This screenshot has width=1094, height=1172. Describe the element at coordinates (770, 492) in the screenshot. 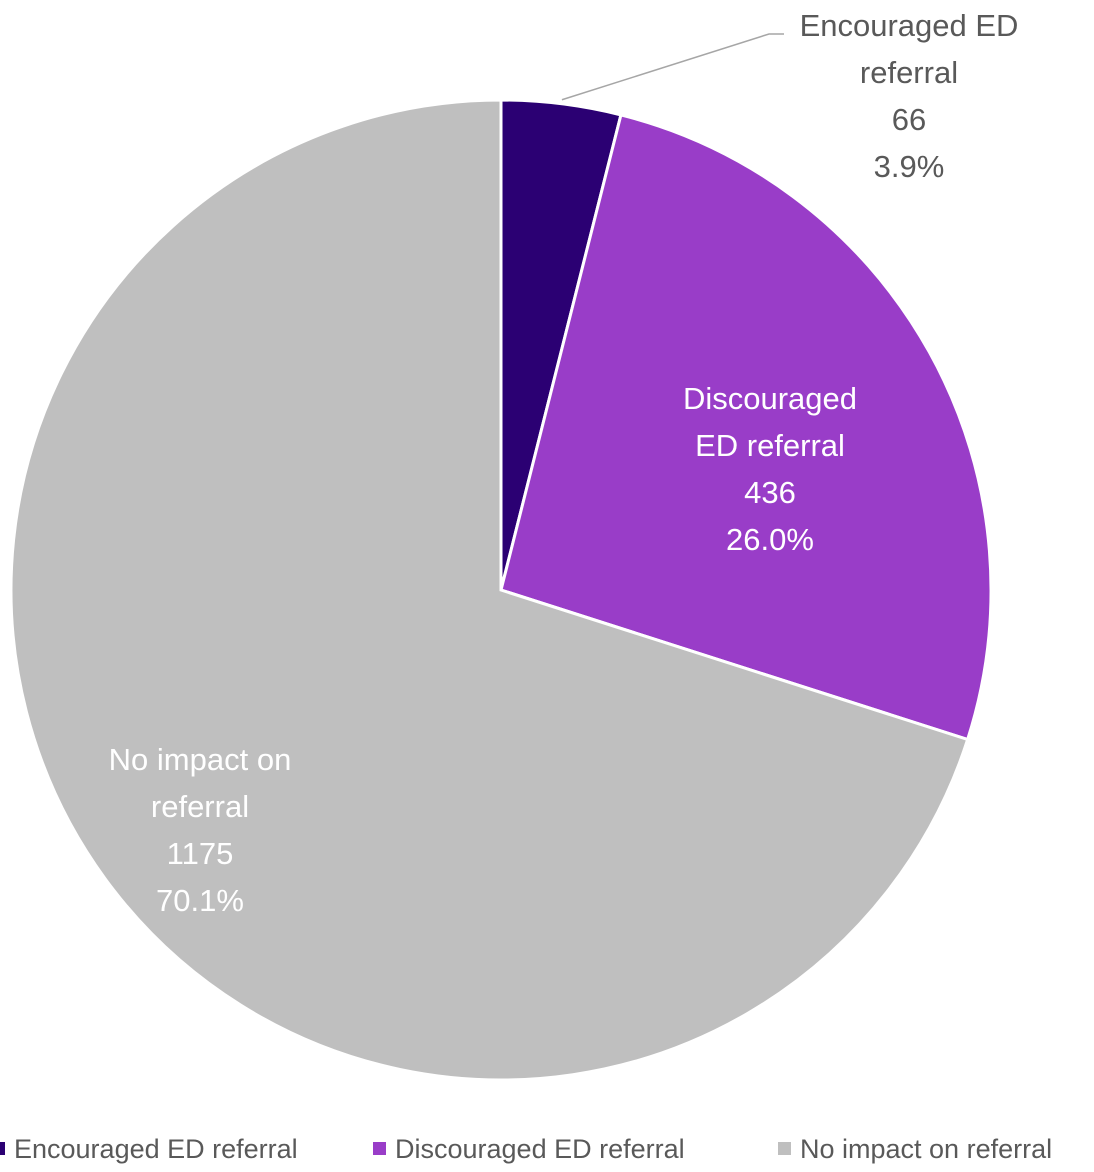

I see `data-label-count: 436` at that location.